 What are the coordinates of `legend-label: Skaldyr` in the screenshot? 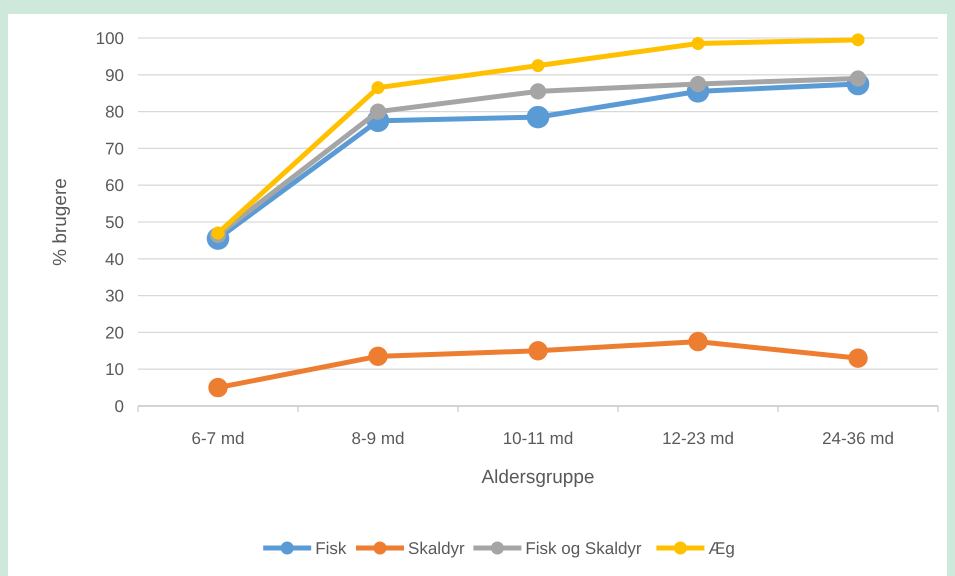 It's located at (437, 548).